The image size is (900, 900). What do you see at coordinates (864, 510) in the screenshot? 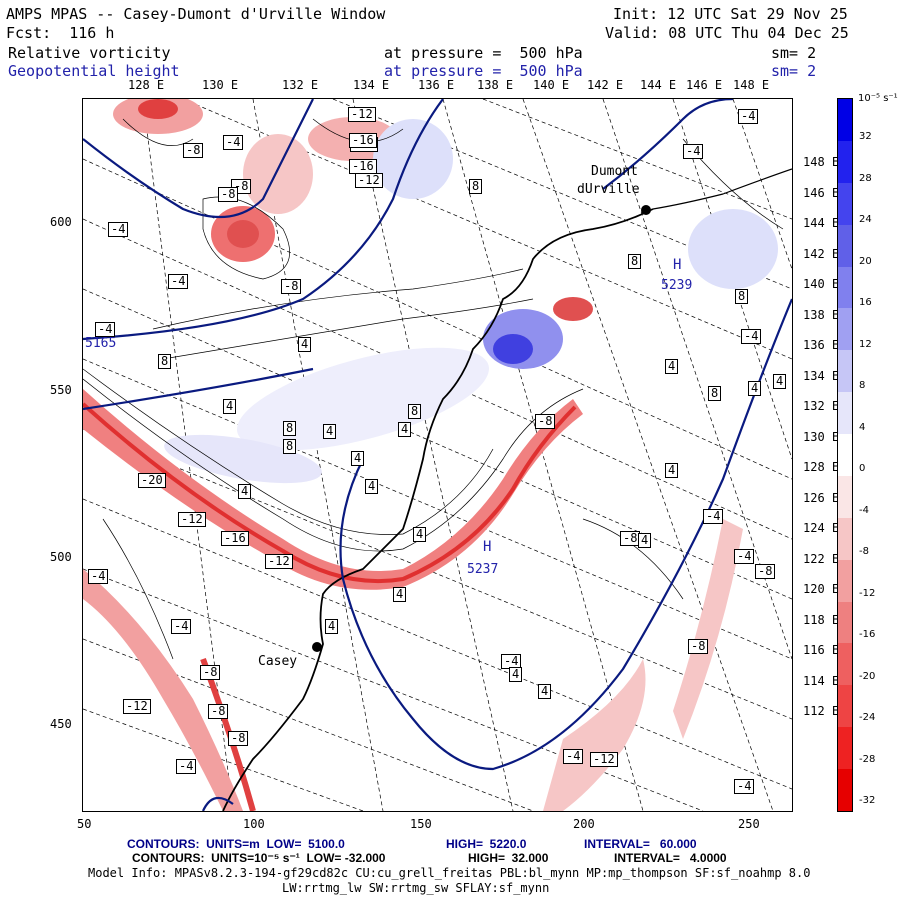
I see `colorbar-tick: -4` at bounding box center [864, 510].